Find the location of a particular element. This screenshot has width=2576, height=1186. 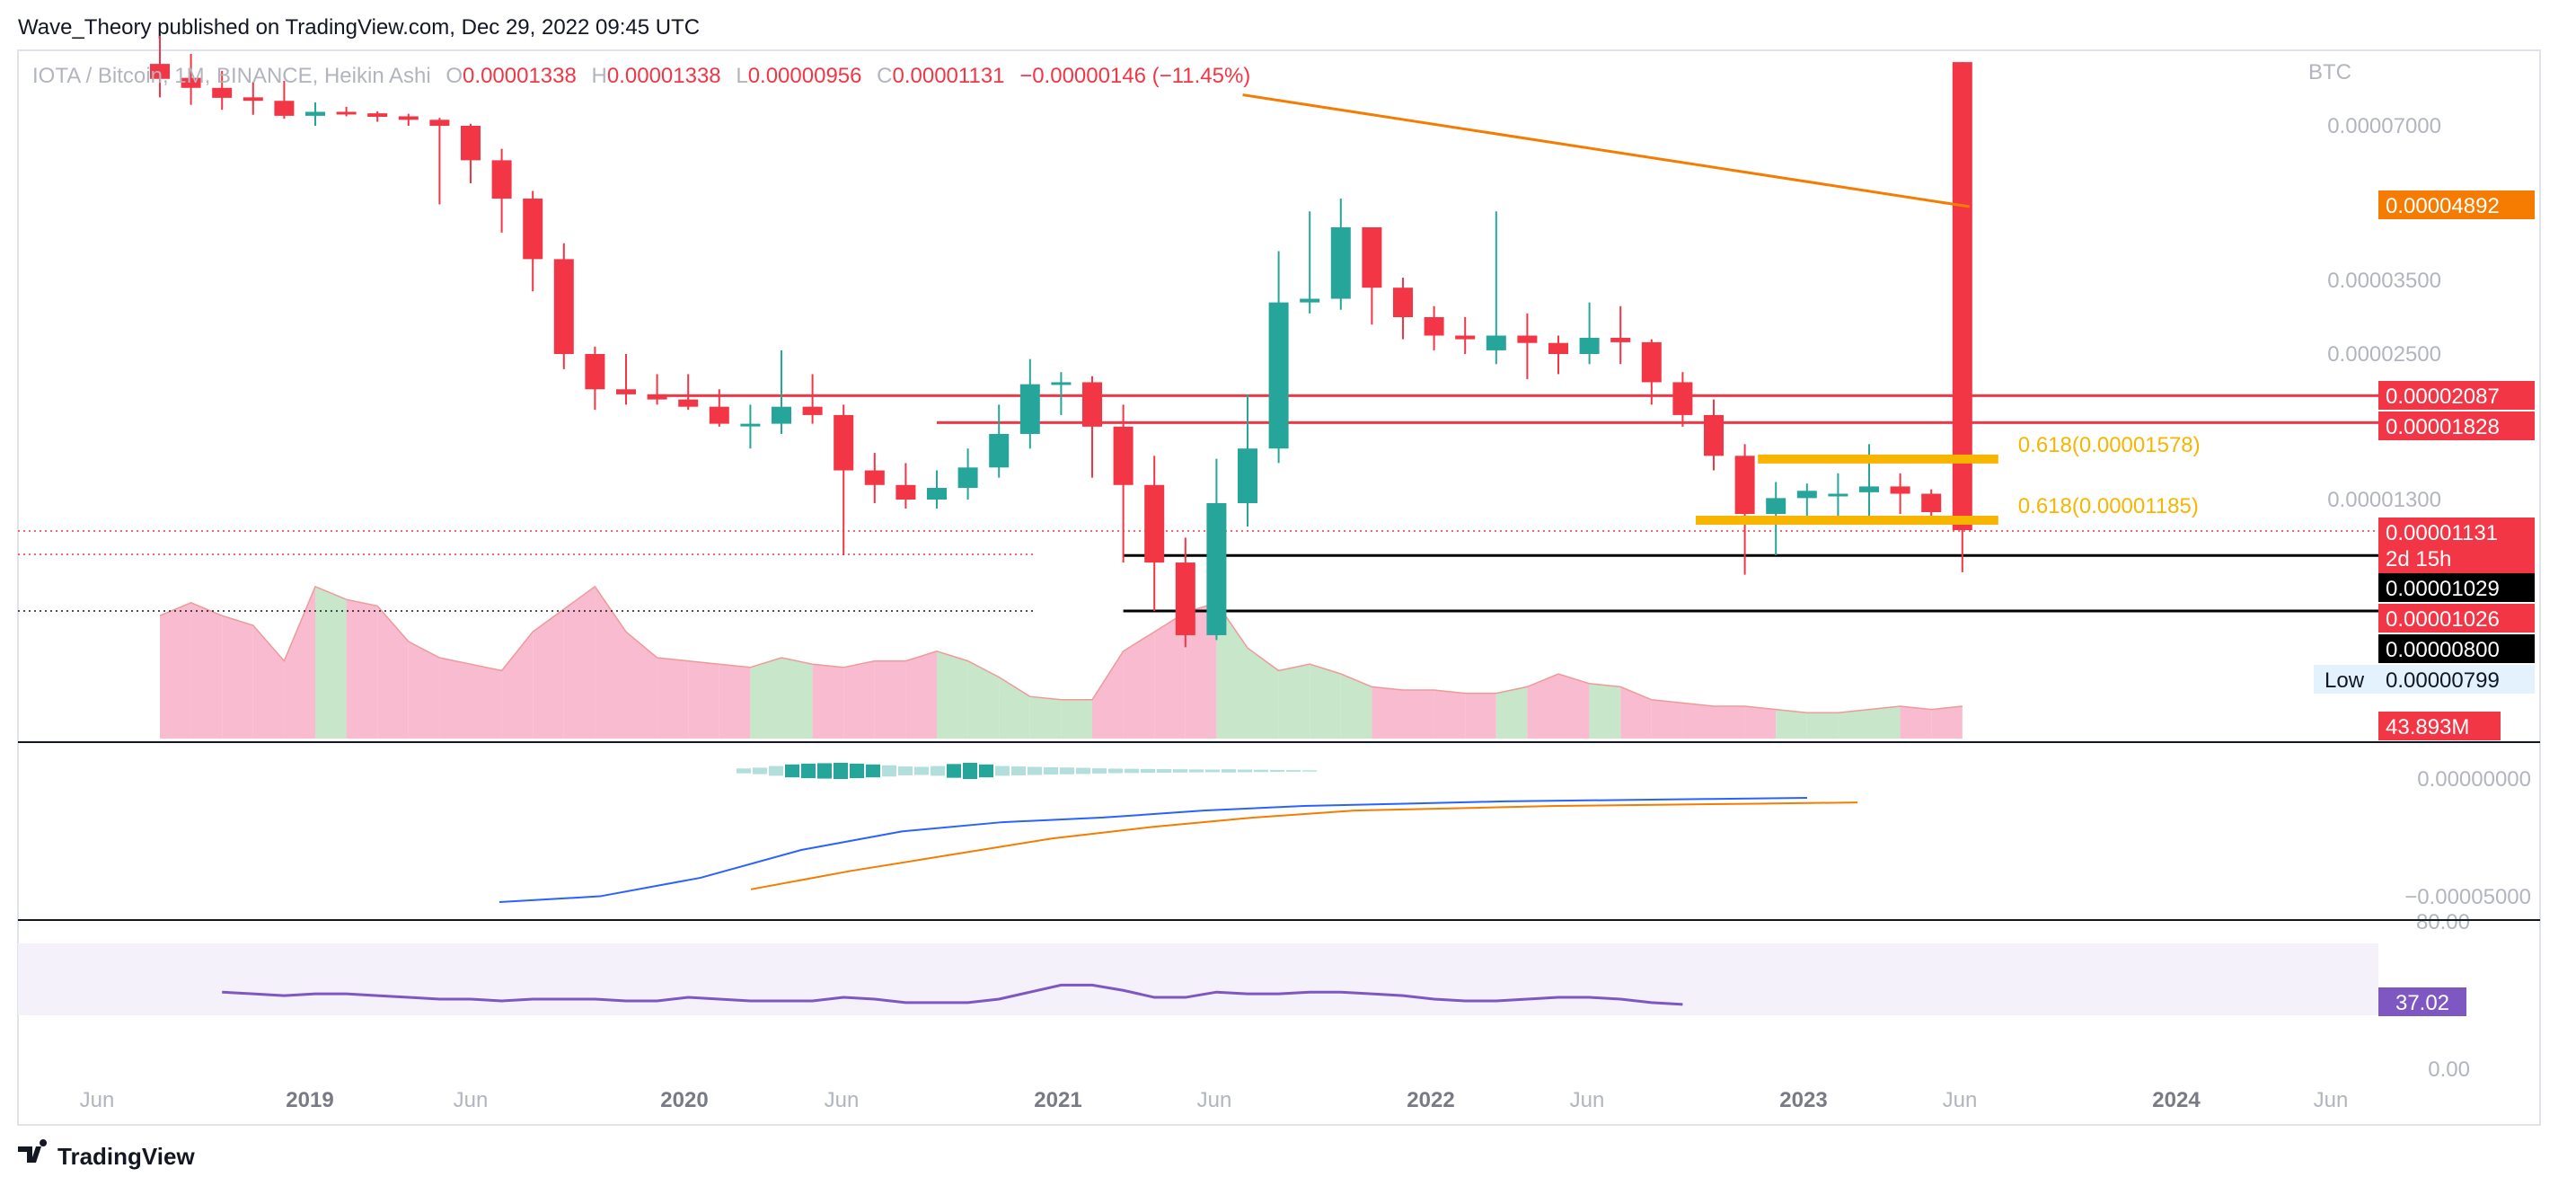

volume-area: 43.893M is located at coordinates (1330, 662).